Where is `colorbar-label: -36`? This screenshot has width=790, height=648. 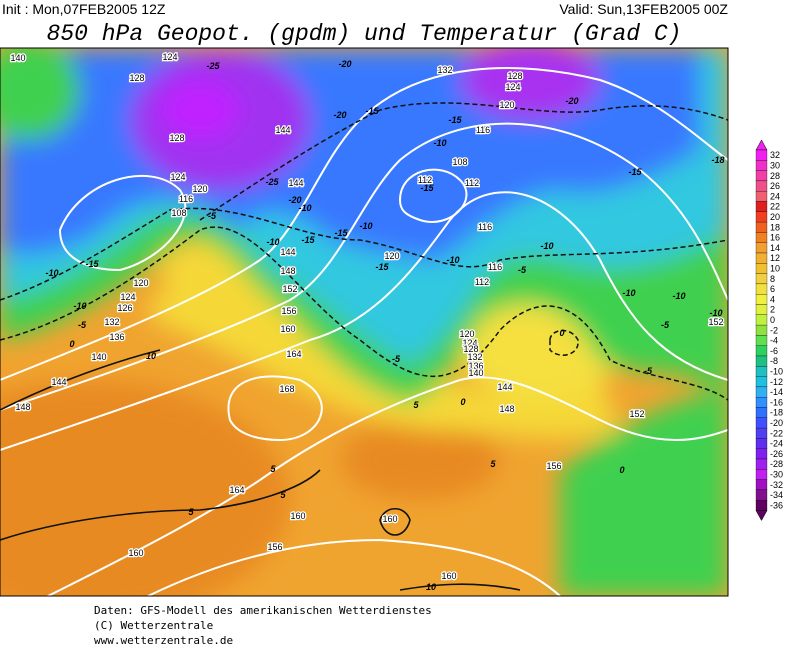
colorbar-label: -36 is located at coordinates (776, 505).